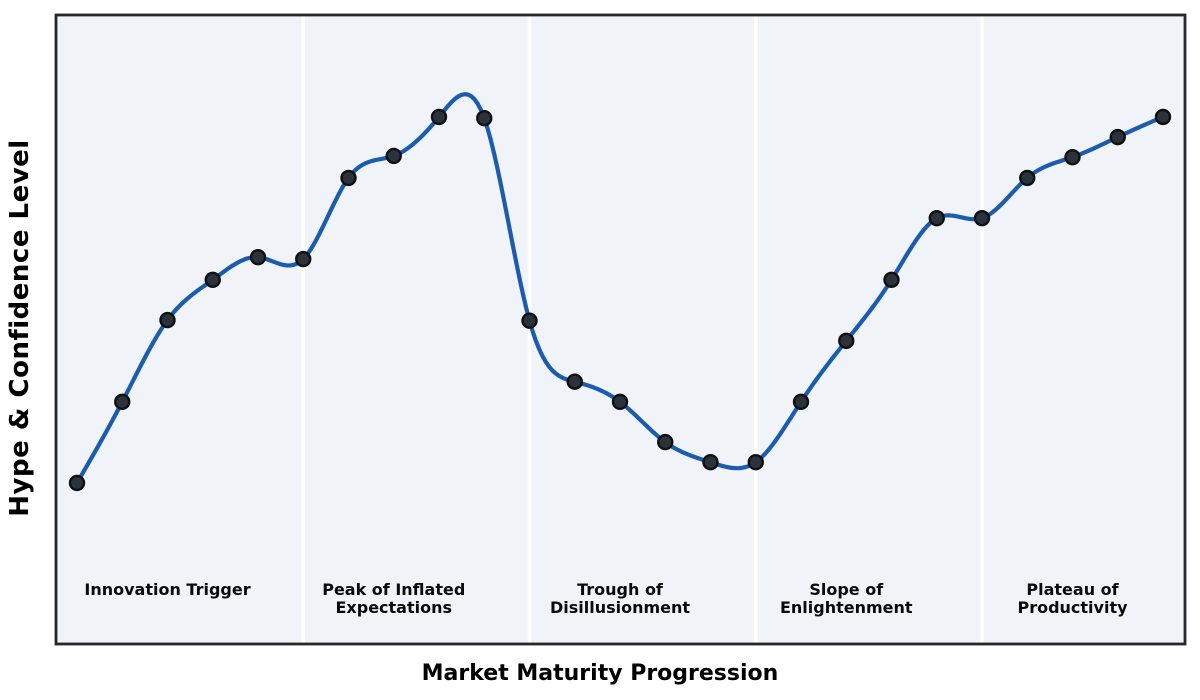 The width and height of the screenshot is (1200, 700). I want to click on phase-label-innovation-trigger: Innovation Trigger, so click(167, 589).